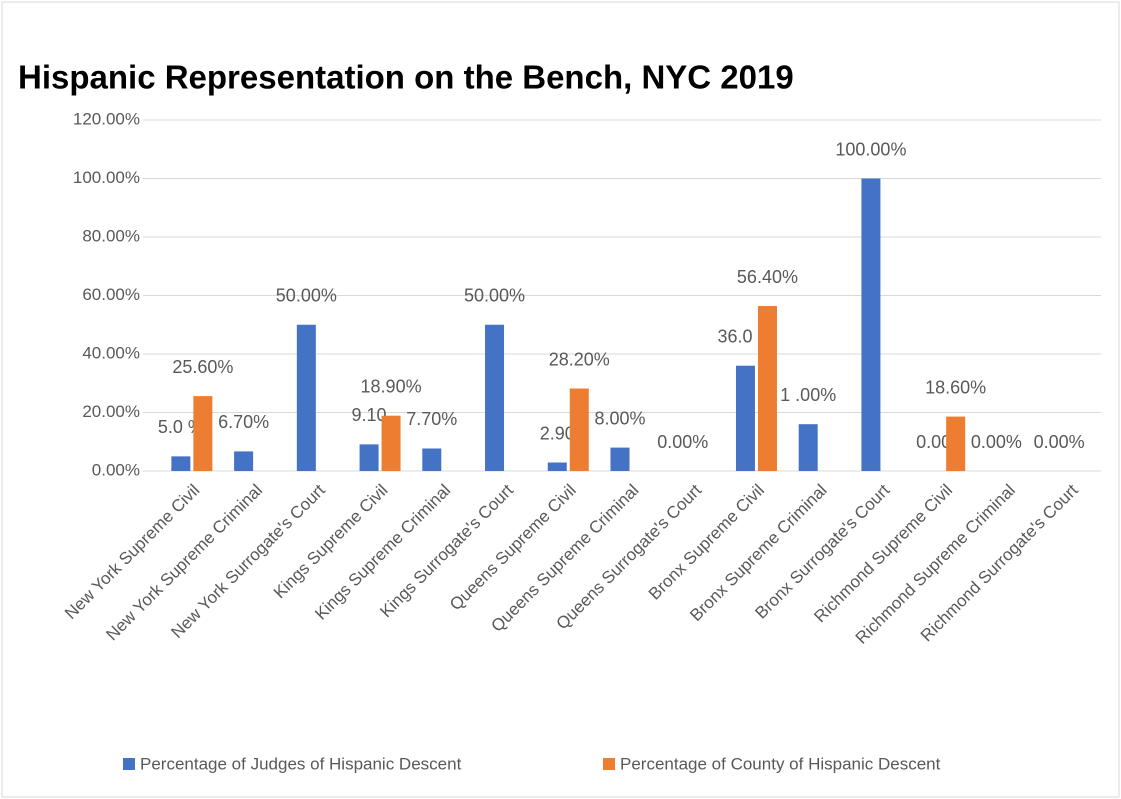 The width and height of the screenshot is (1121, 799). What do you see at coordinates (767, 277) in the screenshot?
I see `data-label: 56.40%` at bounding box center [767, 277].